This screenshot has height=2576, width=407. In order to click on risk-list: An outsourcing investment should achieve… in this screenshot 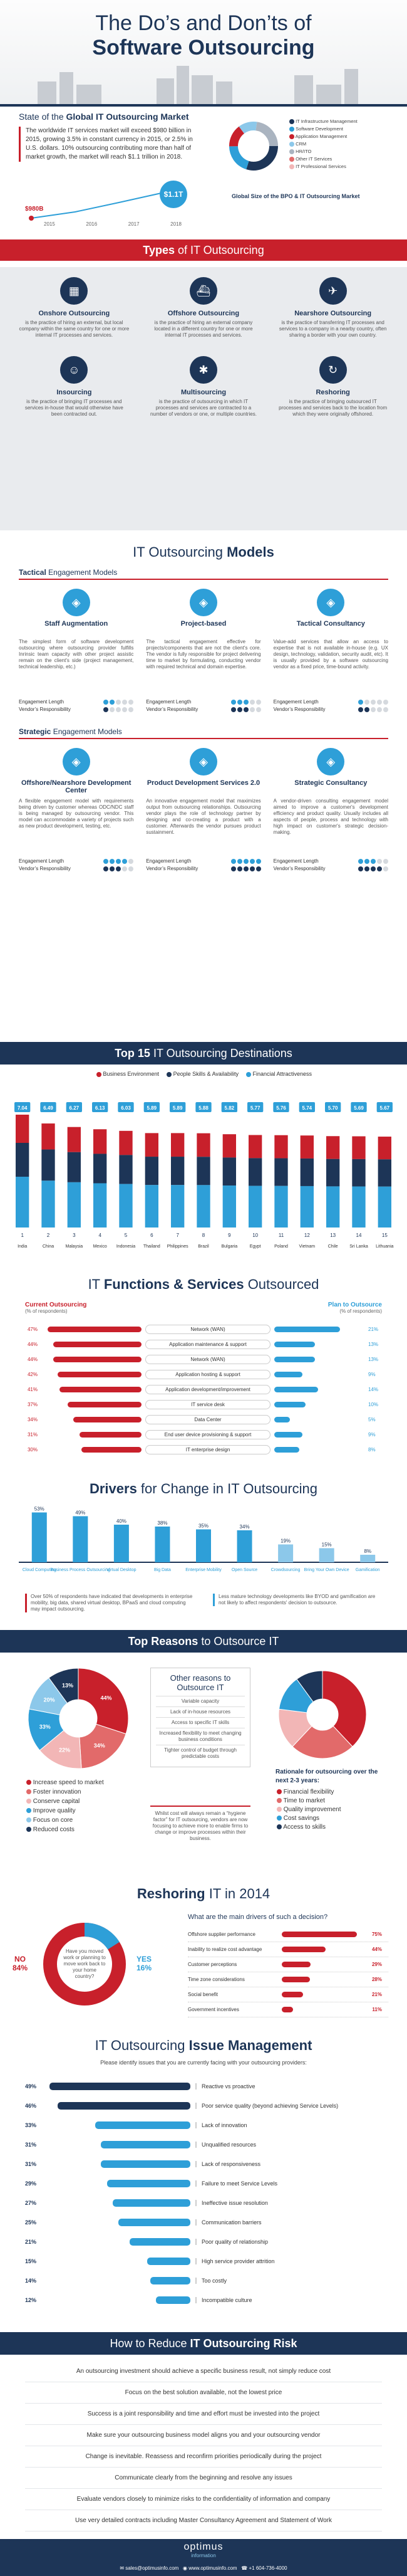, I will do `click(203, 2446)`.